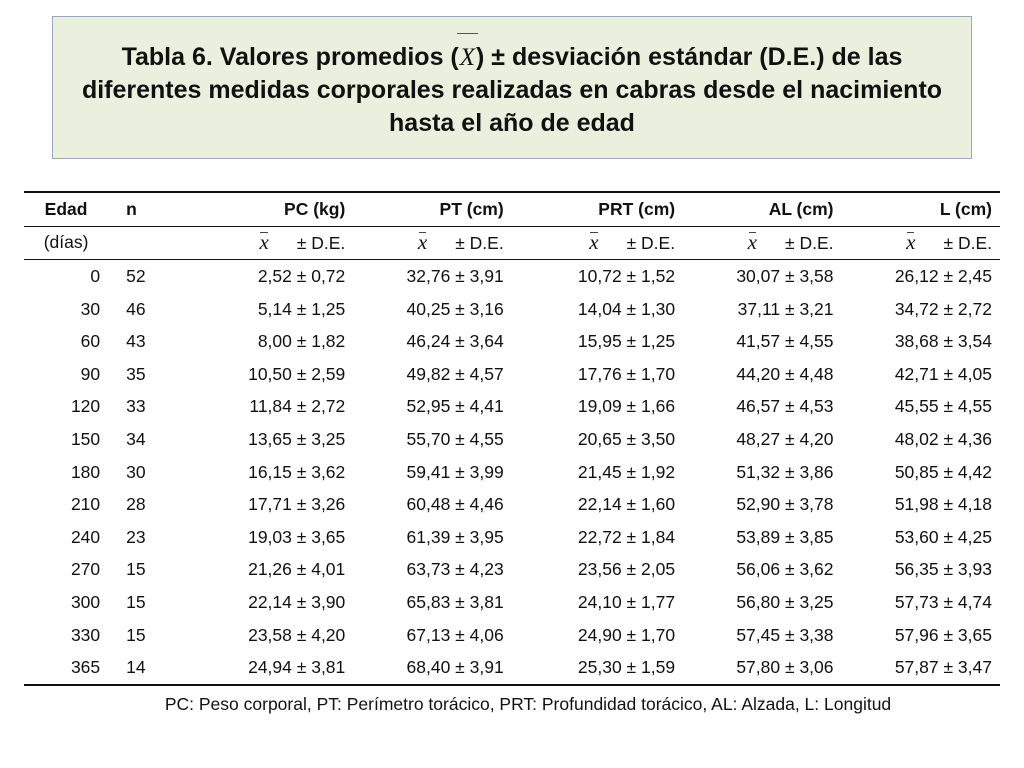  What do you see at coordinates (85, 569) in the screenshot?
I see `cell-edad: 270` at bounding box center [85, 569].